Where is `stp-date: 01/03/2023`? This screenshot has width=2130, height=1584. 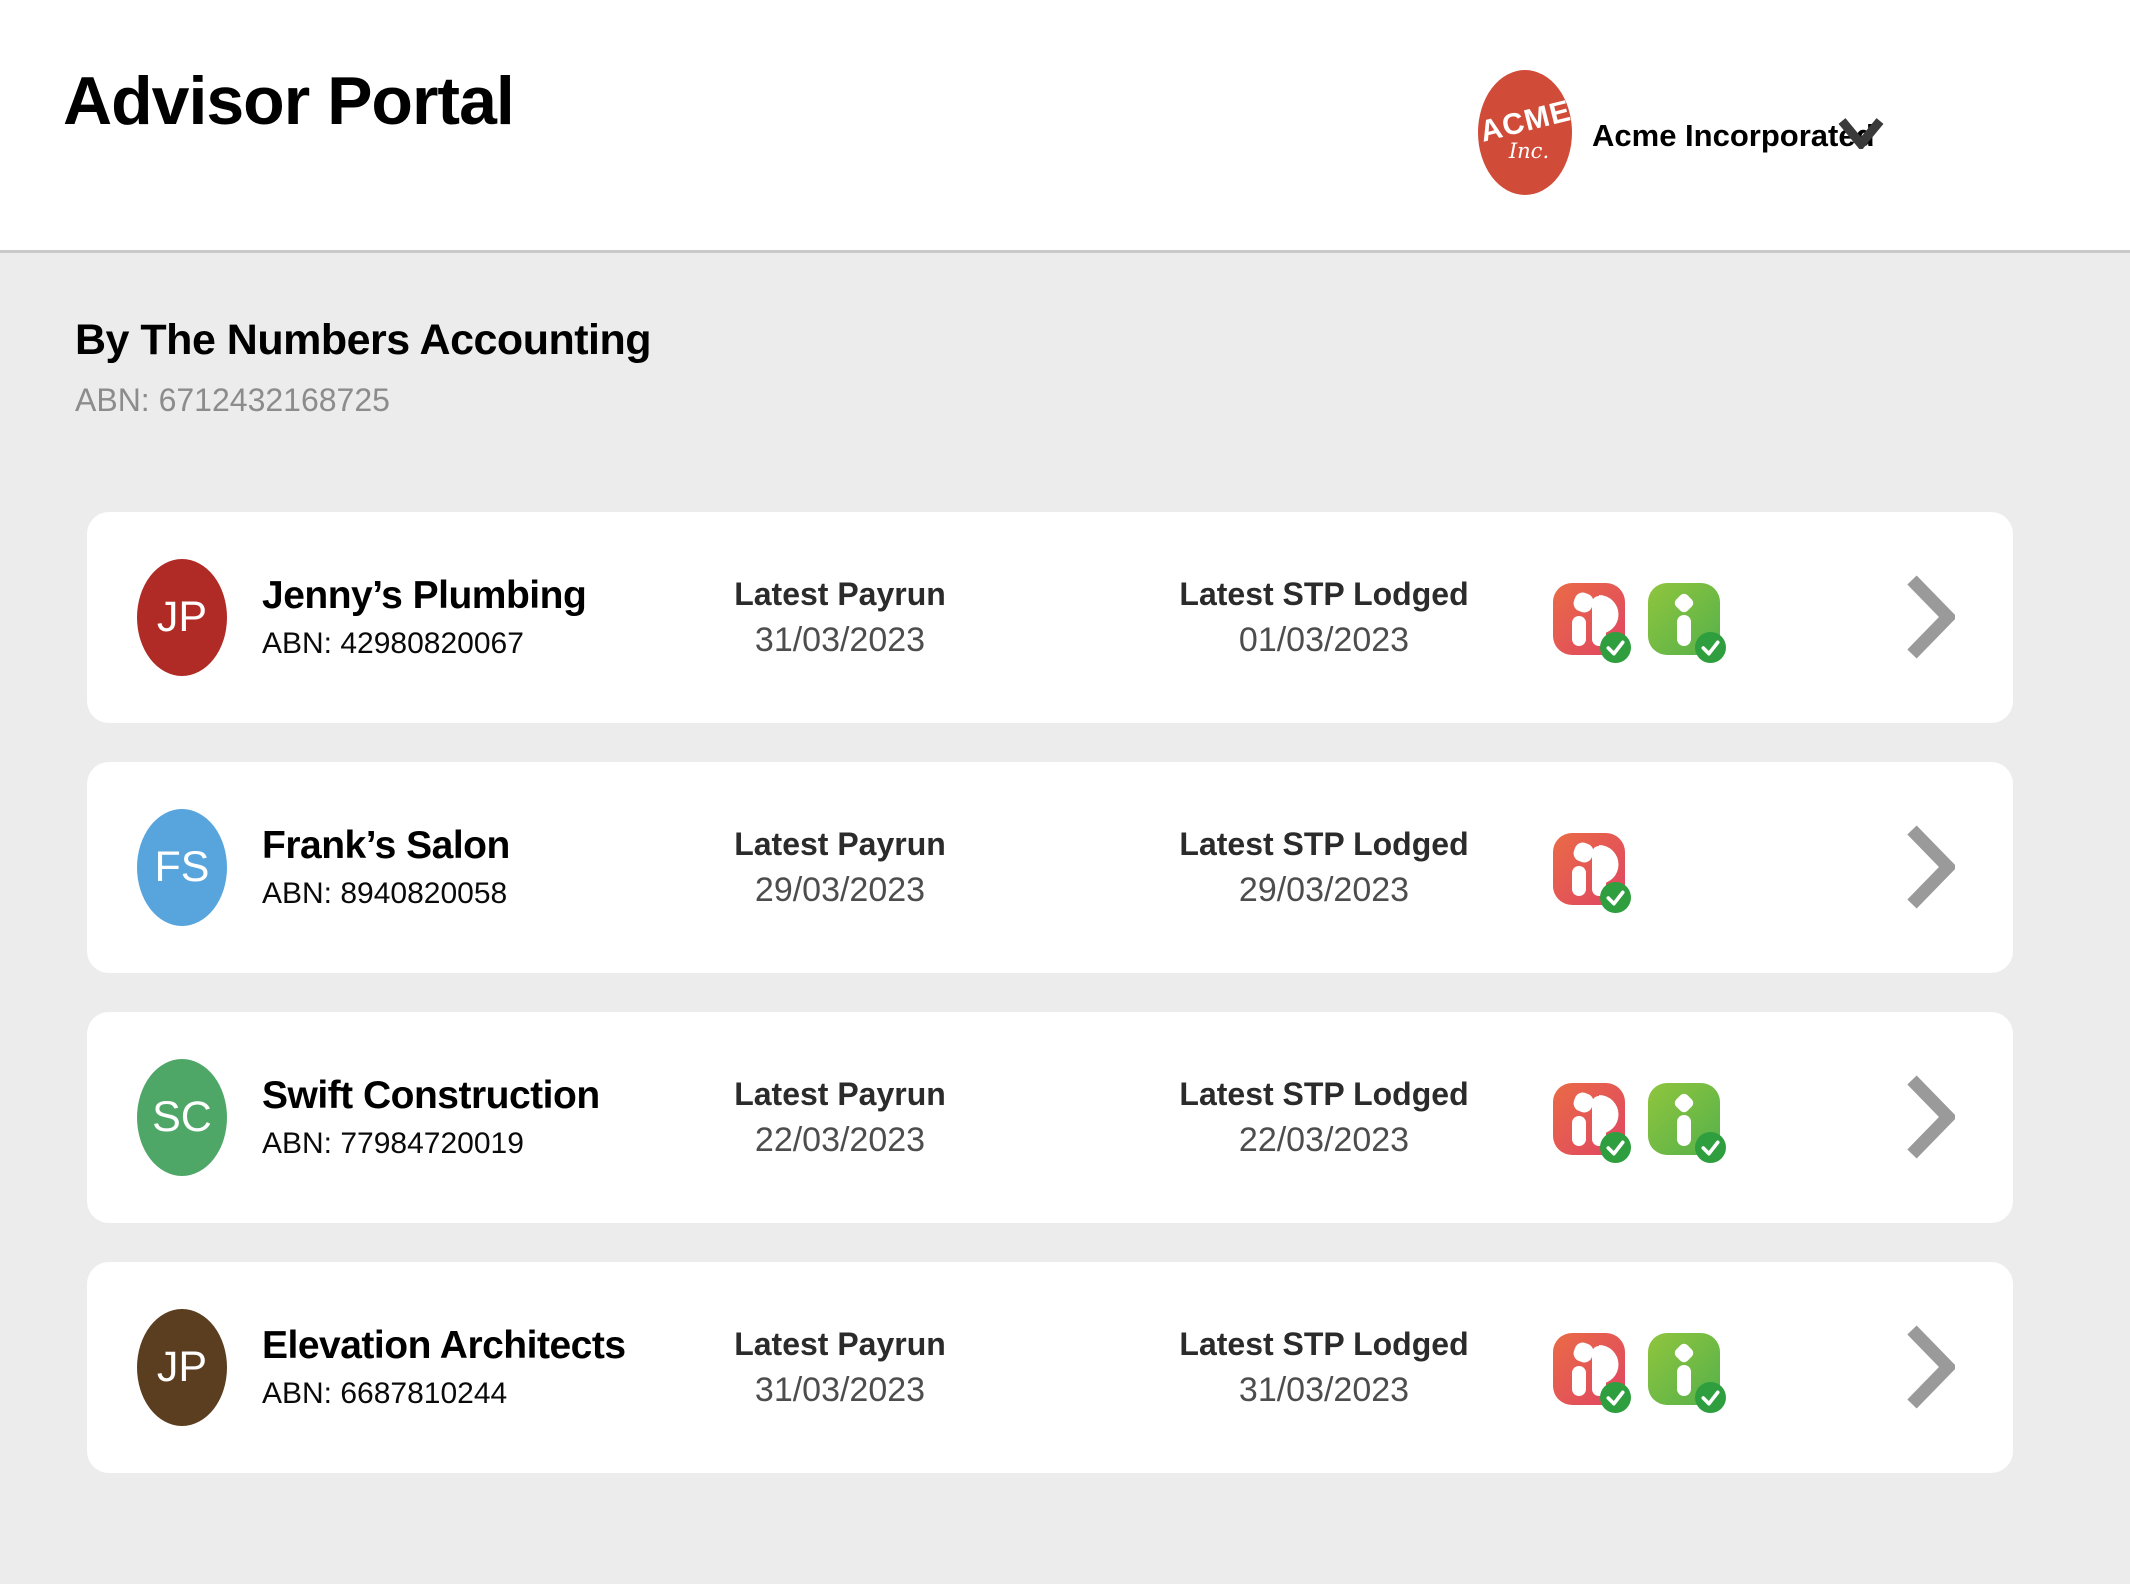
stp-date: 01/03/2023 is located at coordinates (1324, 639).